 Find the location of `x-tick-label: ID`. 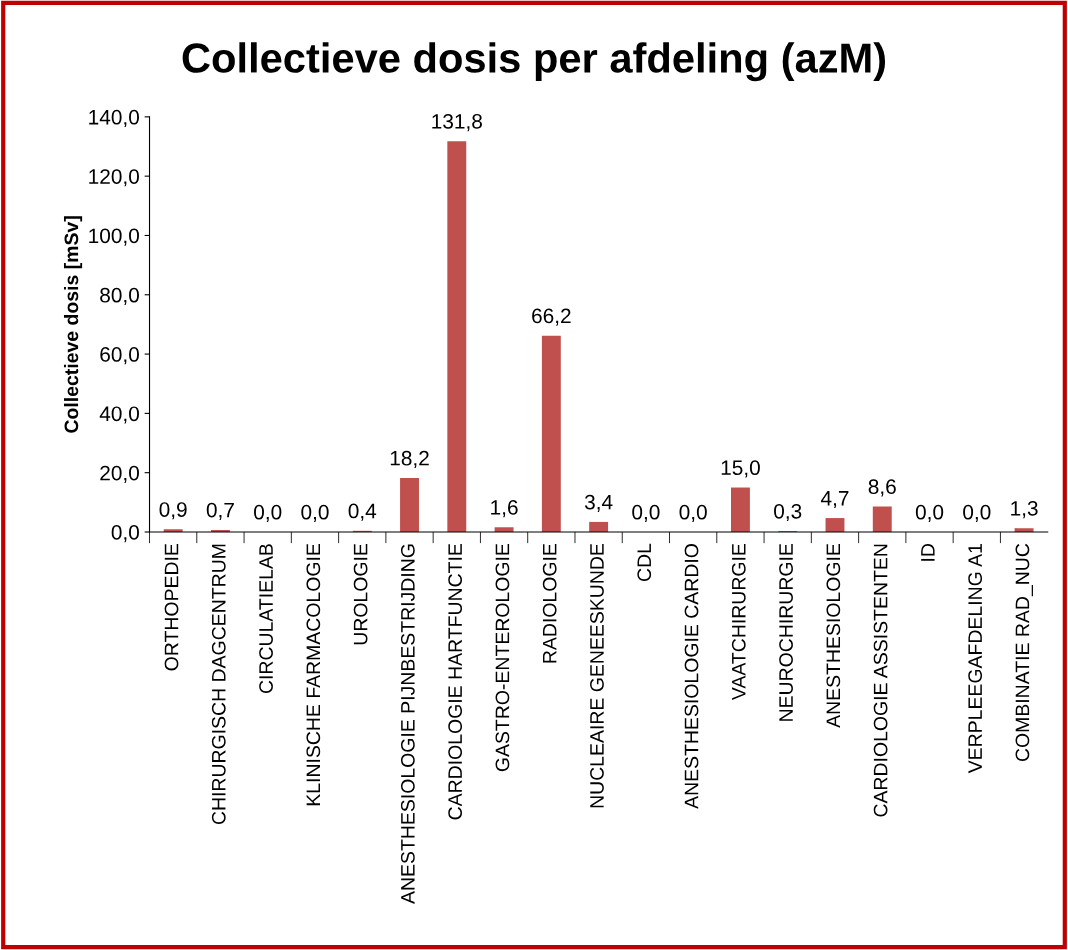

x-tick-label: ID is located at coordinates (928, 552).